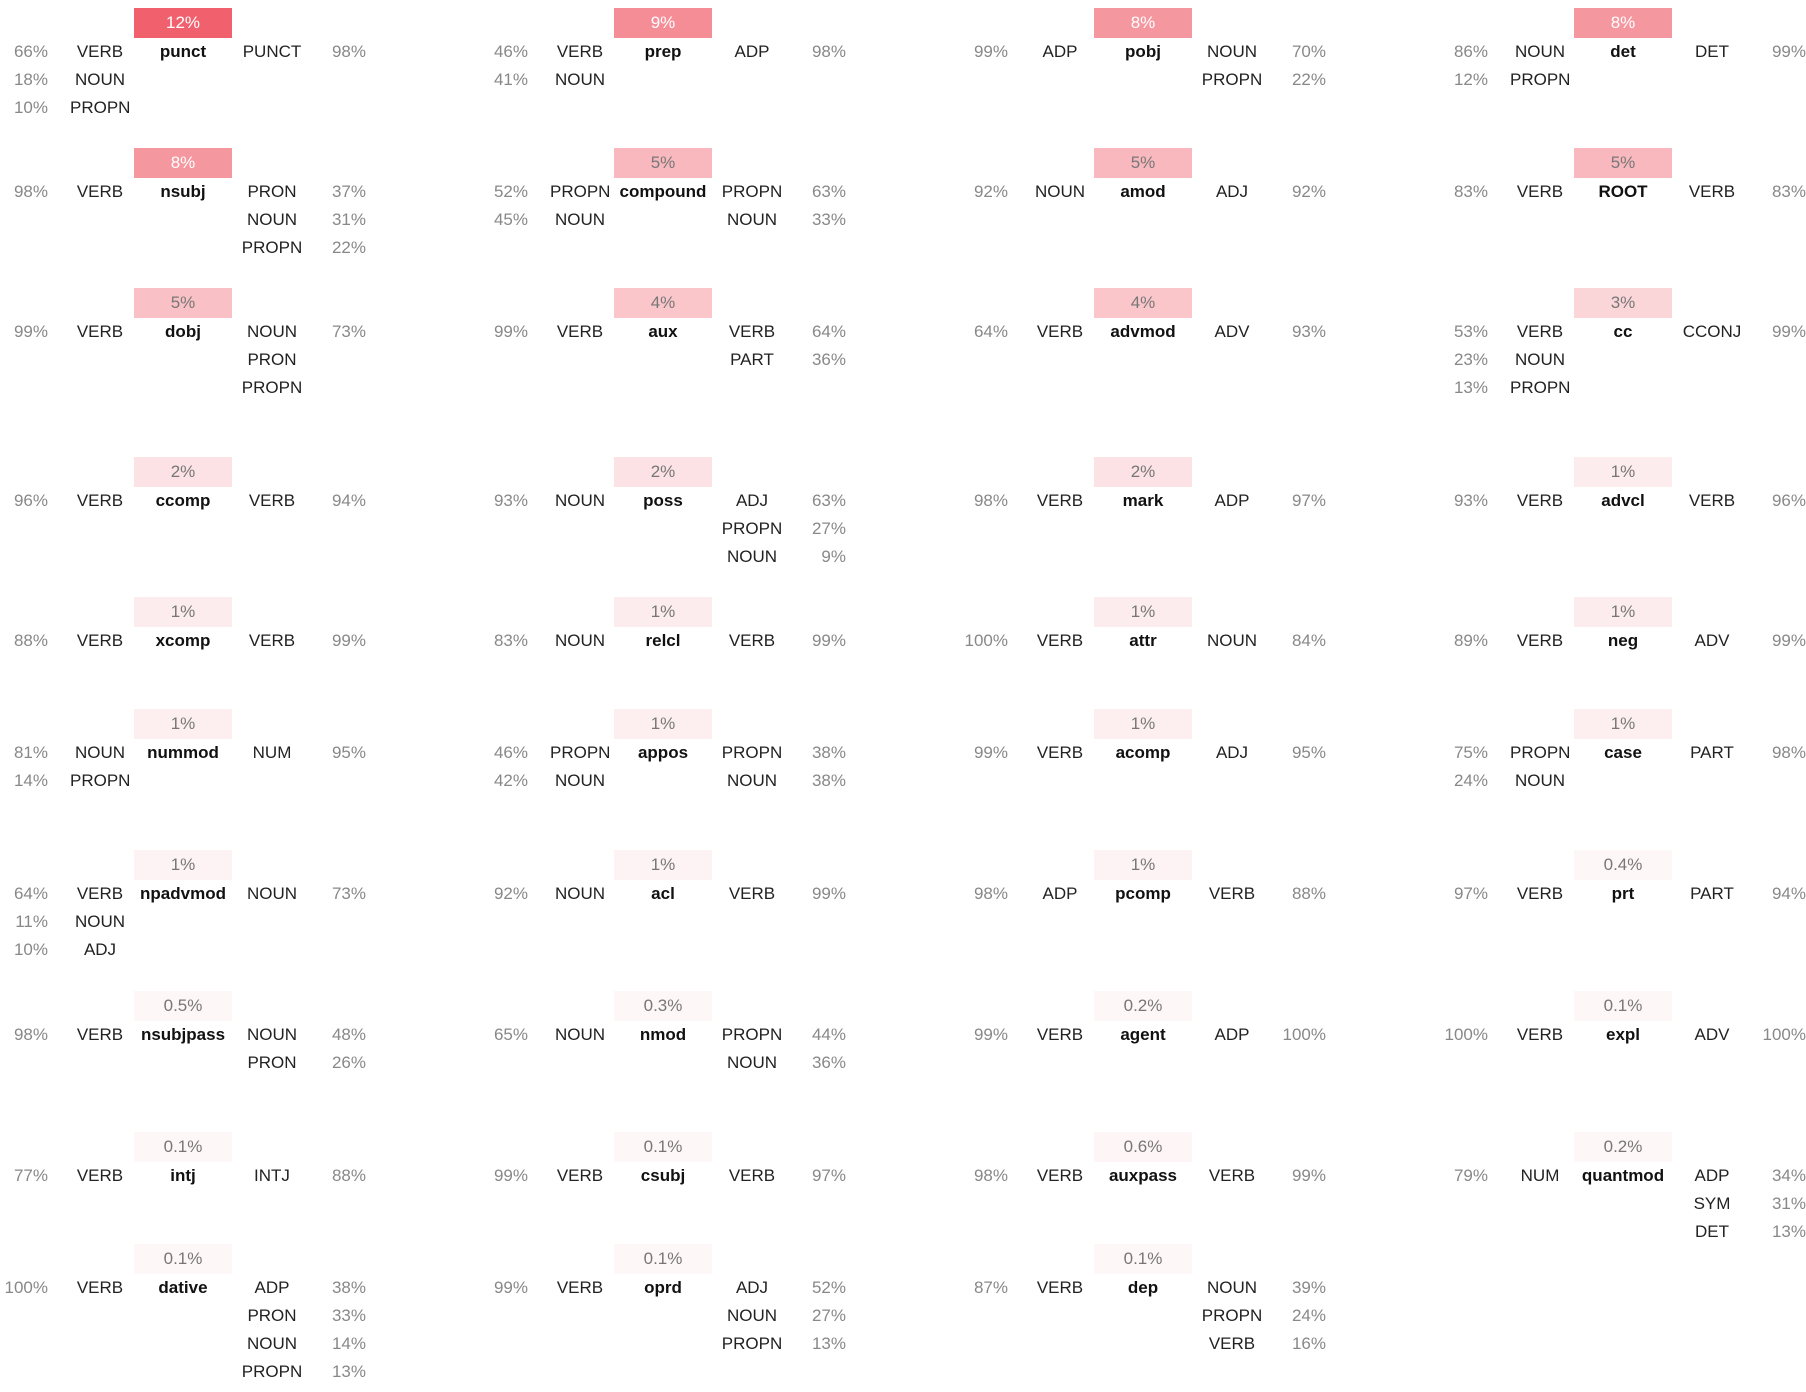 The width and height of the screenshot is (1806, 1392). I want to click on child-percent: 24%, so click(1308, 1315).